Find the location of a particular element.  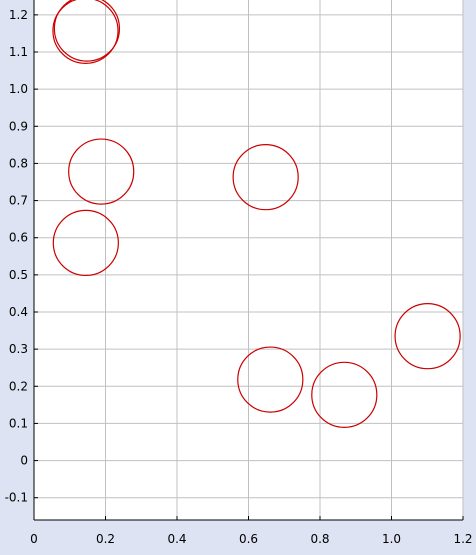

y-tick-label: 0.1 is located at coordinates (18, 423).